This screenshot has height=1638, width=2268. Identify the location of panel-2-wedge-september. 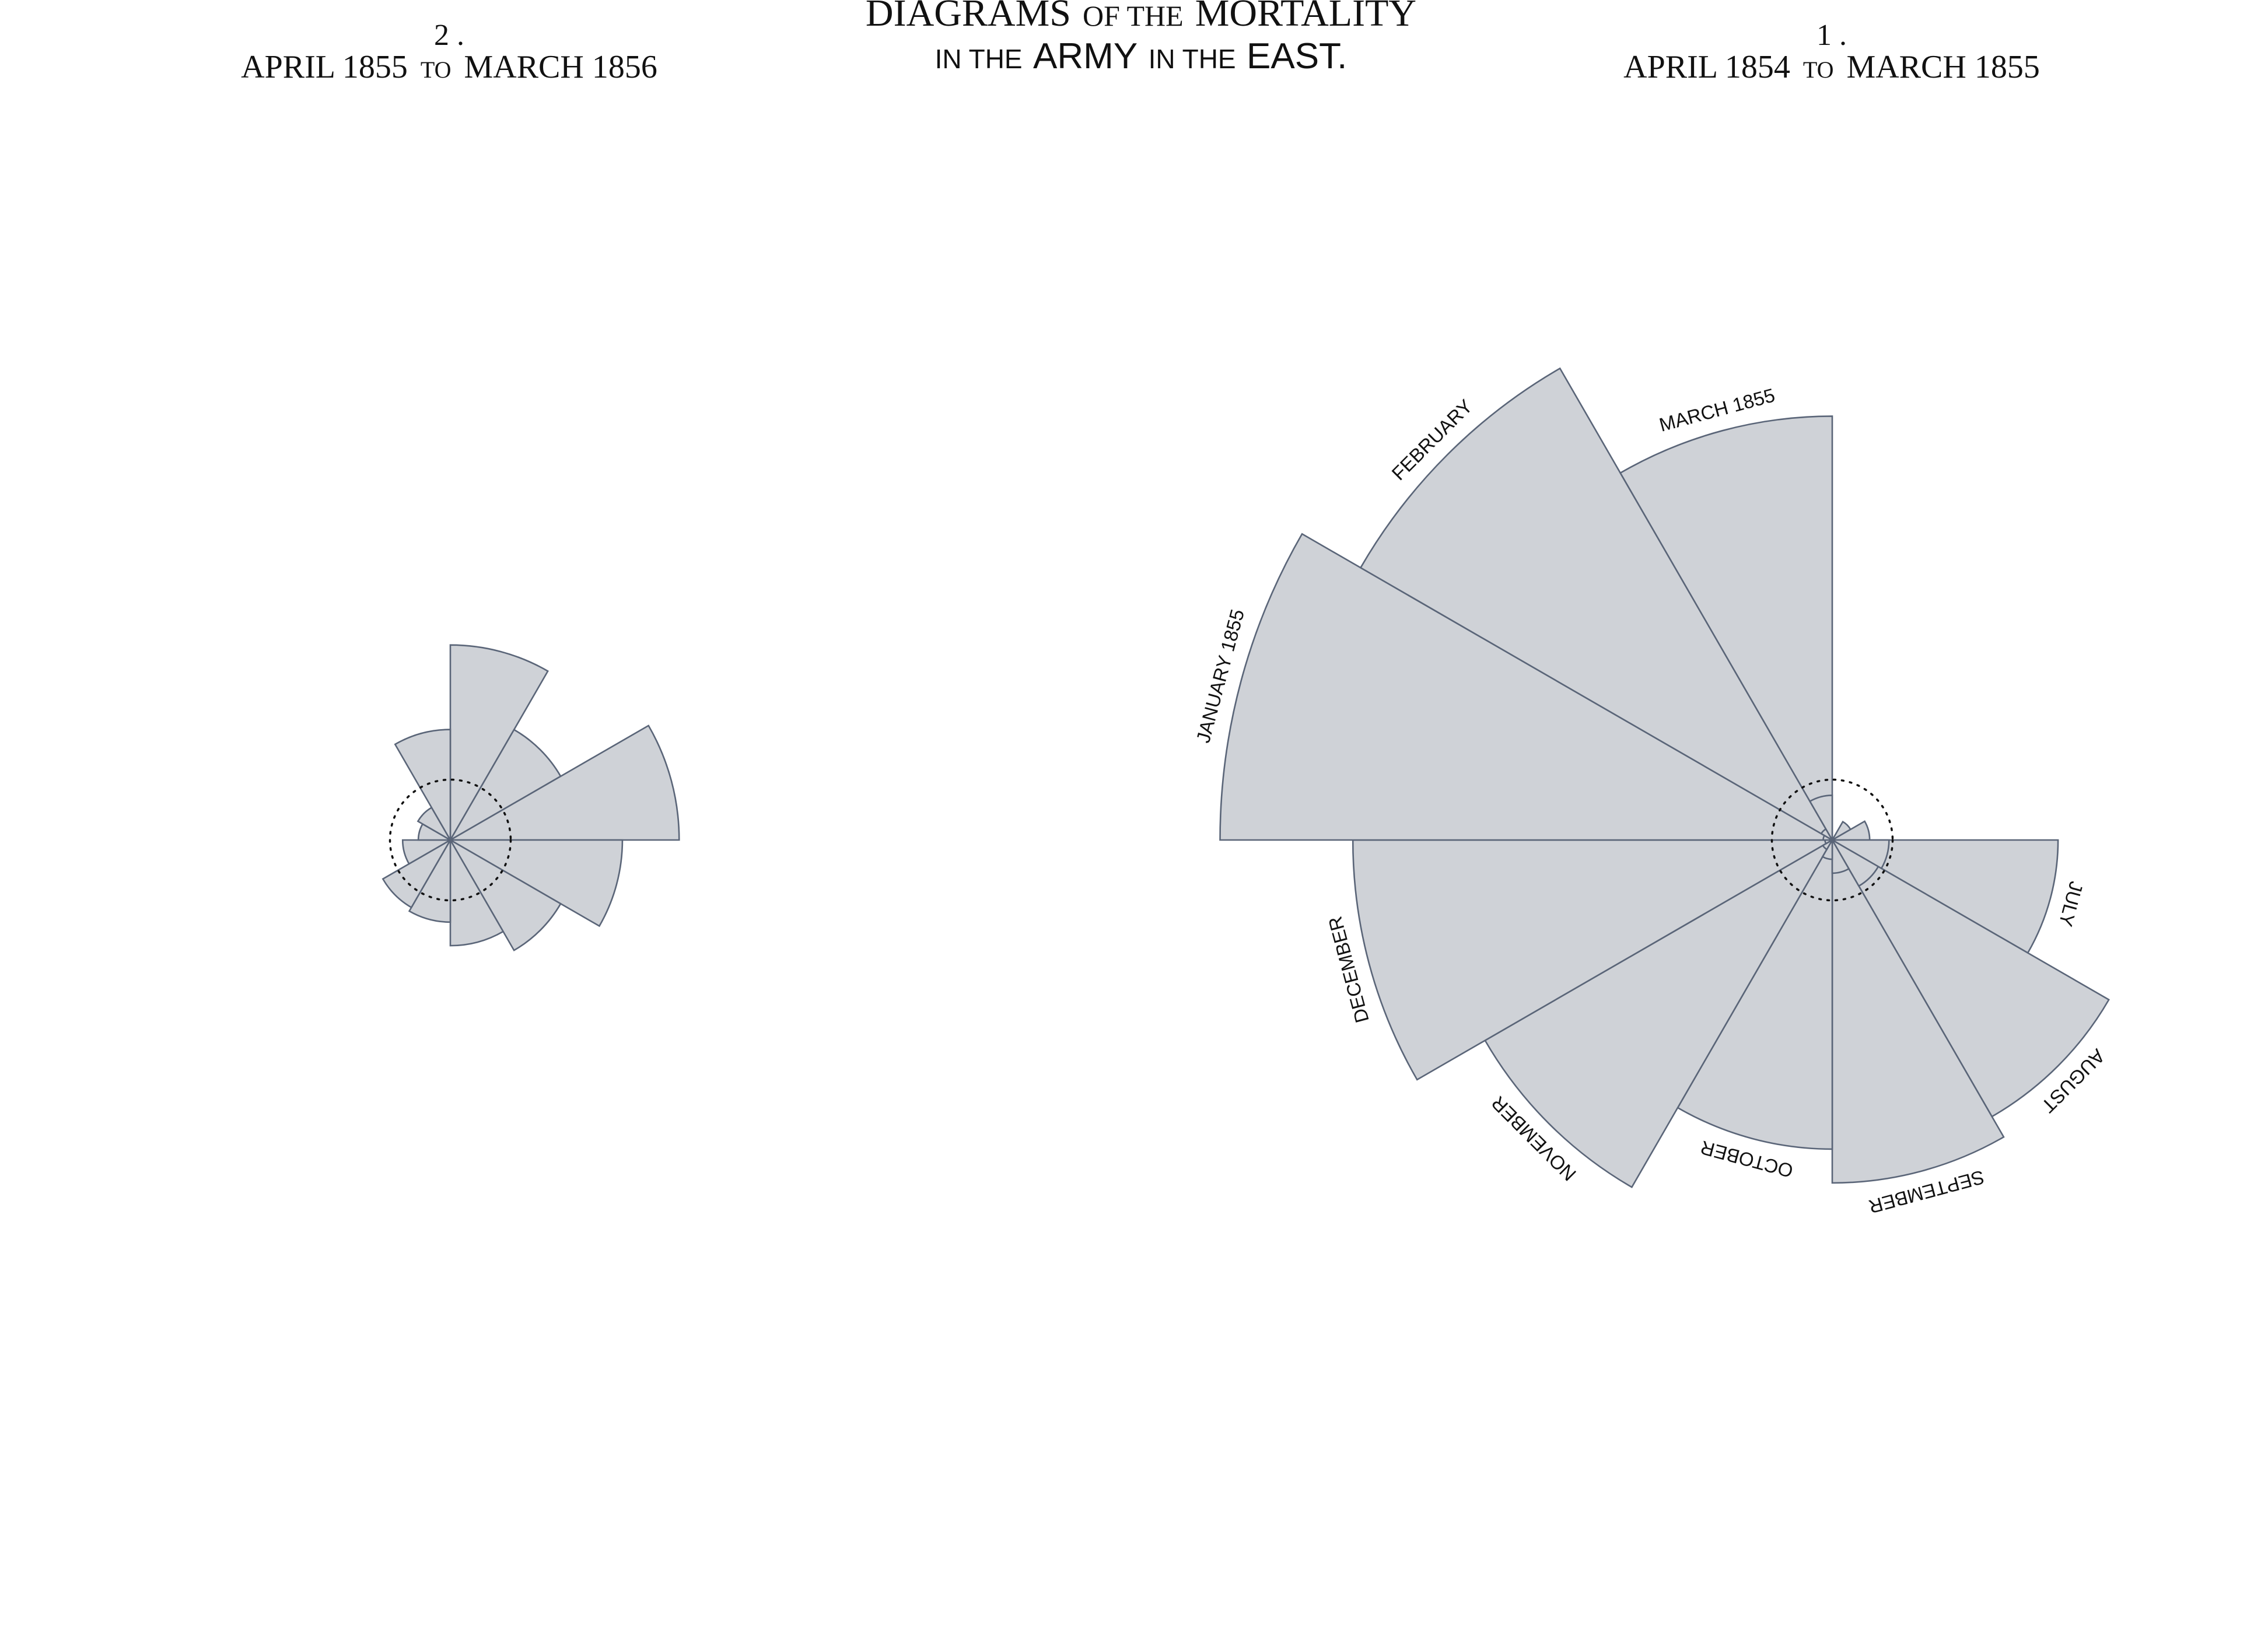
(477, 892).